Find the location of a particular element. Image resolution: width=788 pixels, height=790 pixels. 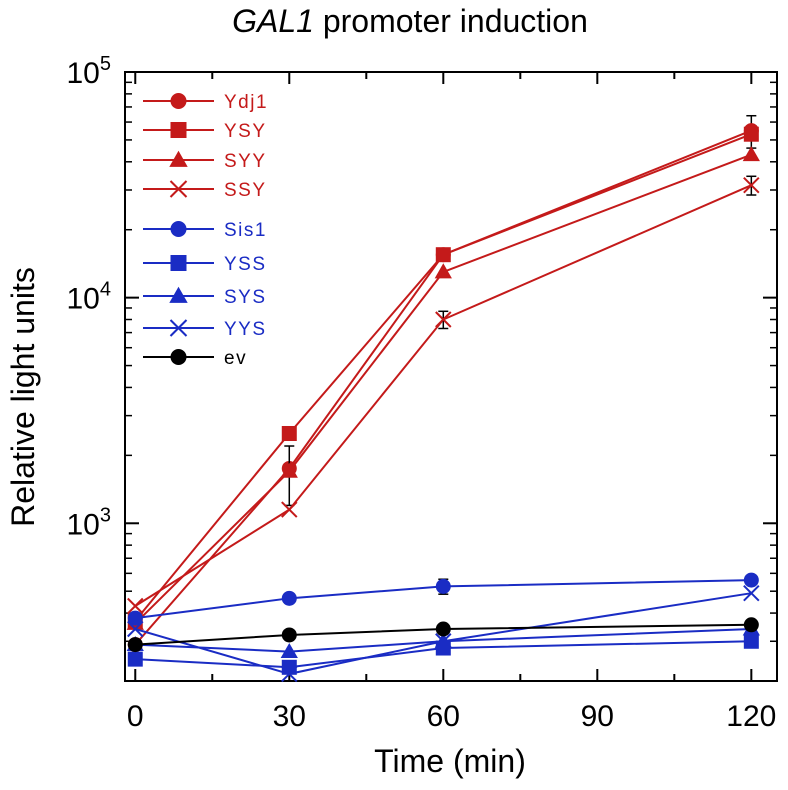

x-tick-label: 120 is located at coordinates (751, 716).